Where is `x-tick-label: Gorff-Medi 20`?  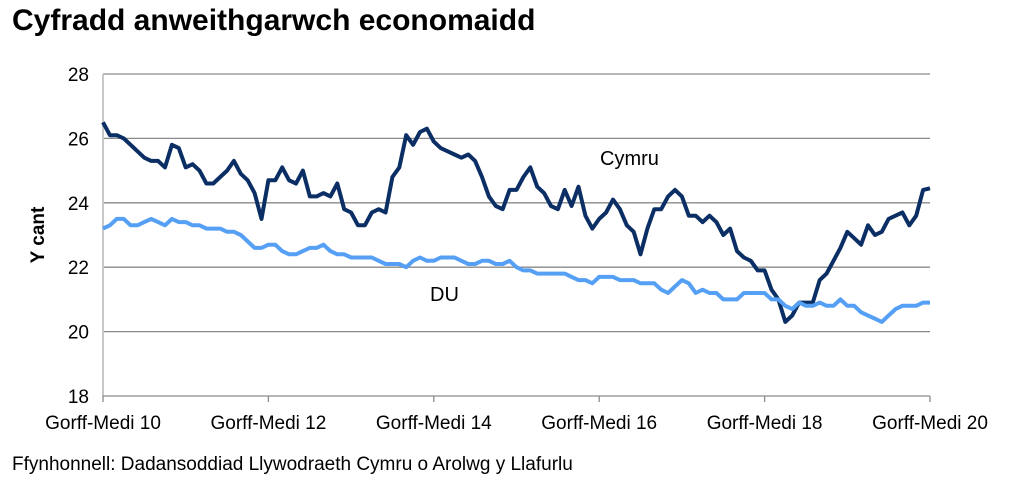 x-tick-label: Gorff-Medi 20 is located at coordinates (930, 423).